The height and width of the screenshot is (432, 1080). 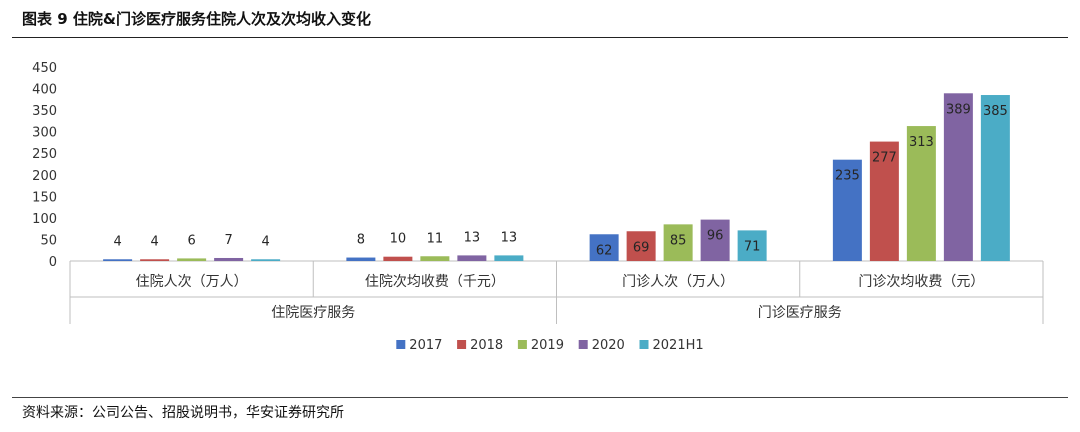 I want to click on bar-value-label: 313, so click(x=921, y=142).